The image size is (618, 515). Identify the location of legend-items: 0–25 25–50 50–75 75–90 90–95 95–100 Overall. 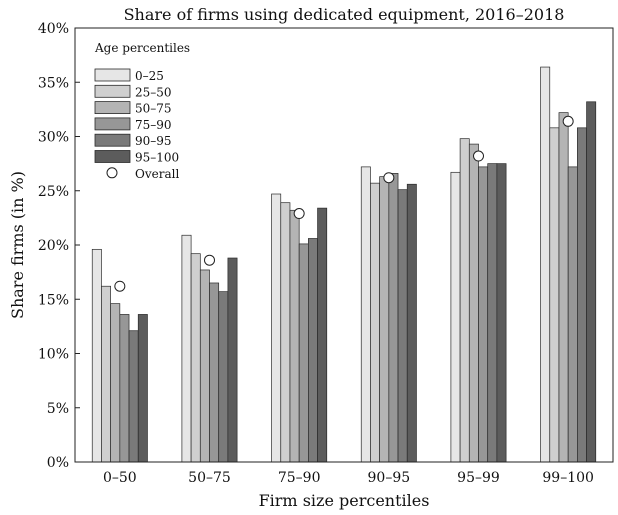
(136, 124).